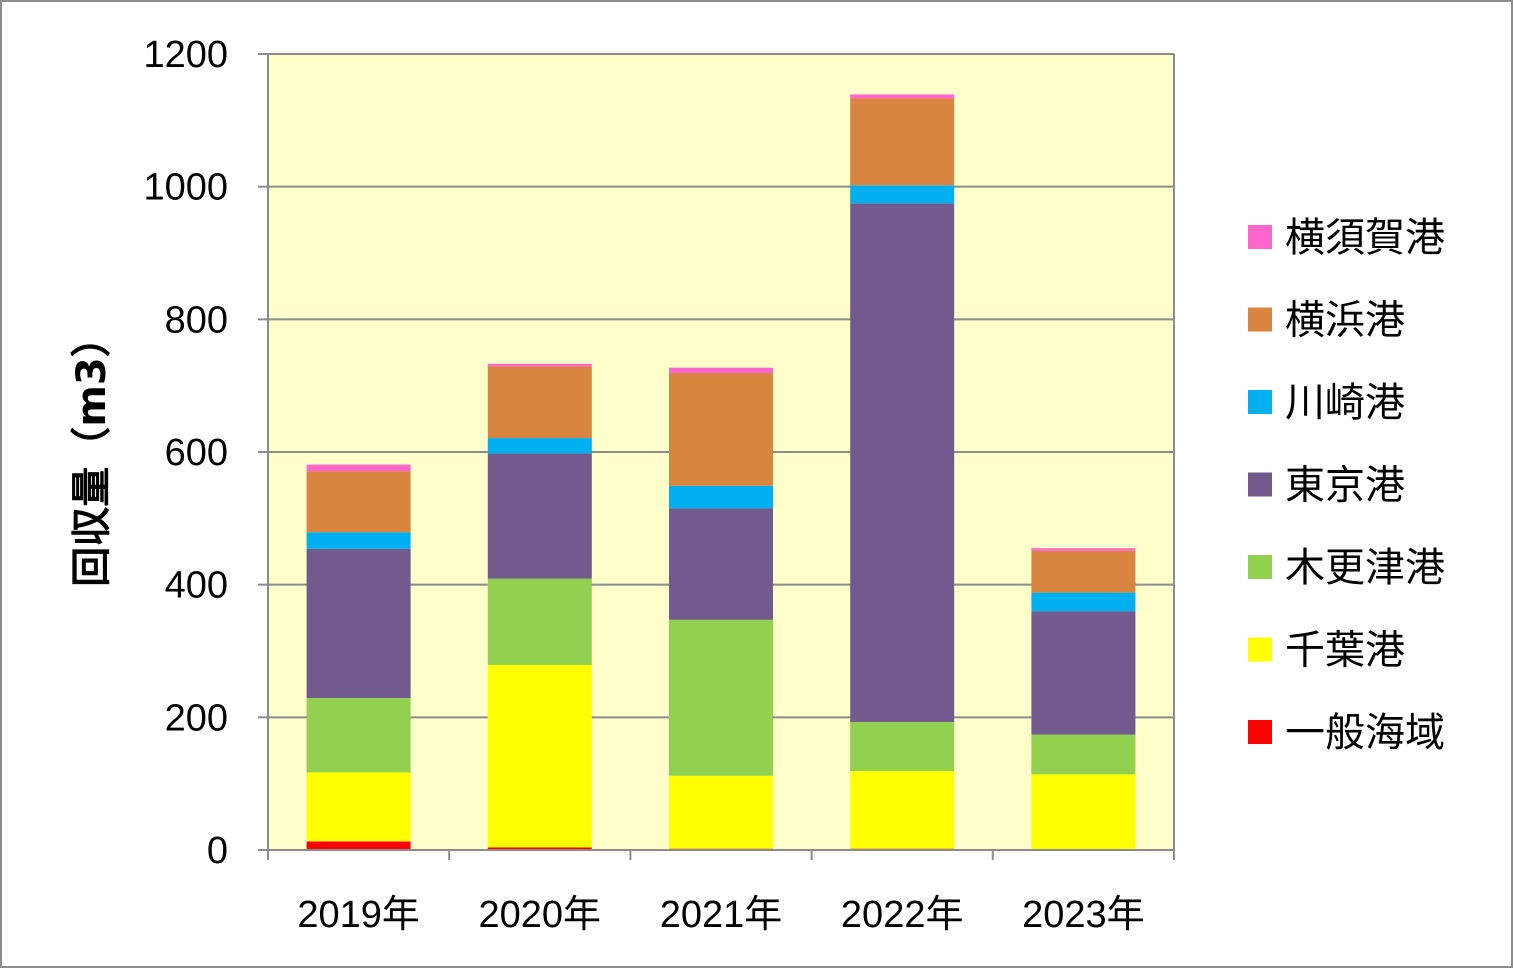  What do you see at coordinates (902, 915) in the screenshot?
I see `x-tick-label: 2022年` at bounding box center [902, 915].